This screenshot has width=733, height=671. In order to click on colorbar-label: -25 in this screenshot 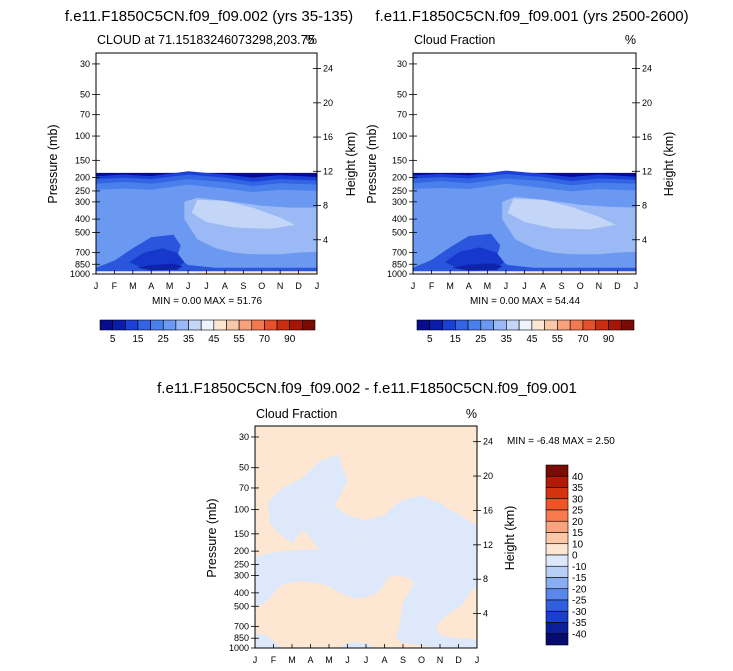, I will do `click(579, 601)`.